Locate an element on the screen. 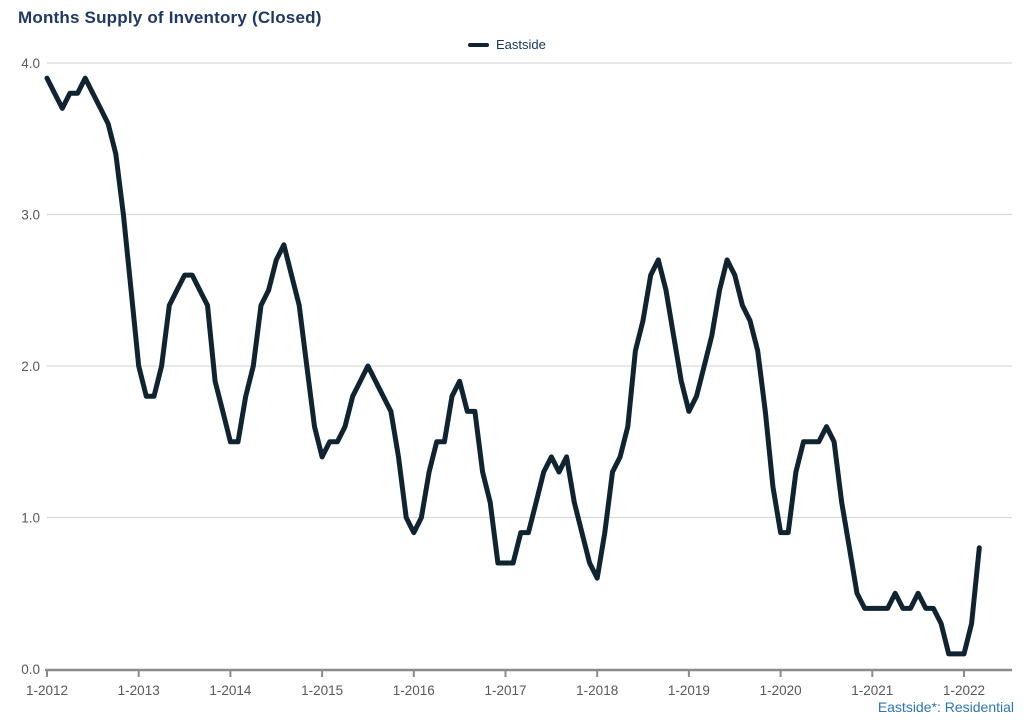 This screenshot has height=720, width=1024. x-tick-label: 1-2014 is located at coordinates (230, 690).